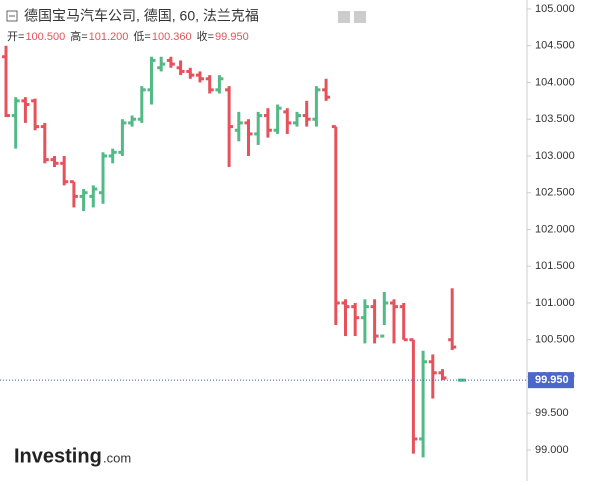 The width and height of the screenshot is (590, 486). I want to click on legend-value: 100.360, so click(172, 37).